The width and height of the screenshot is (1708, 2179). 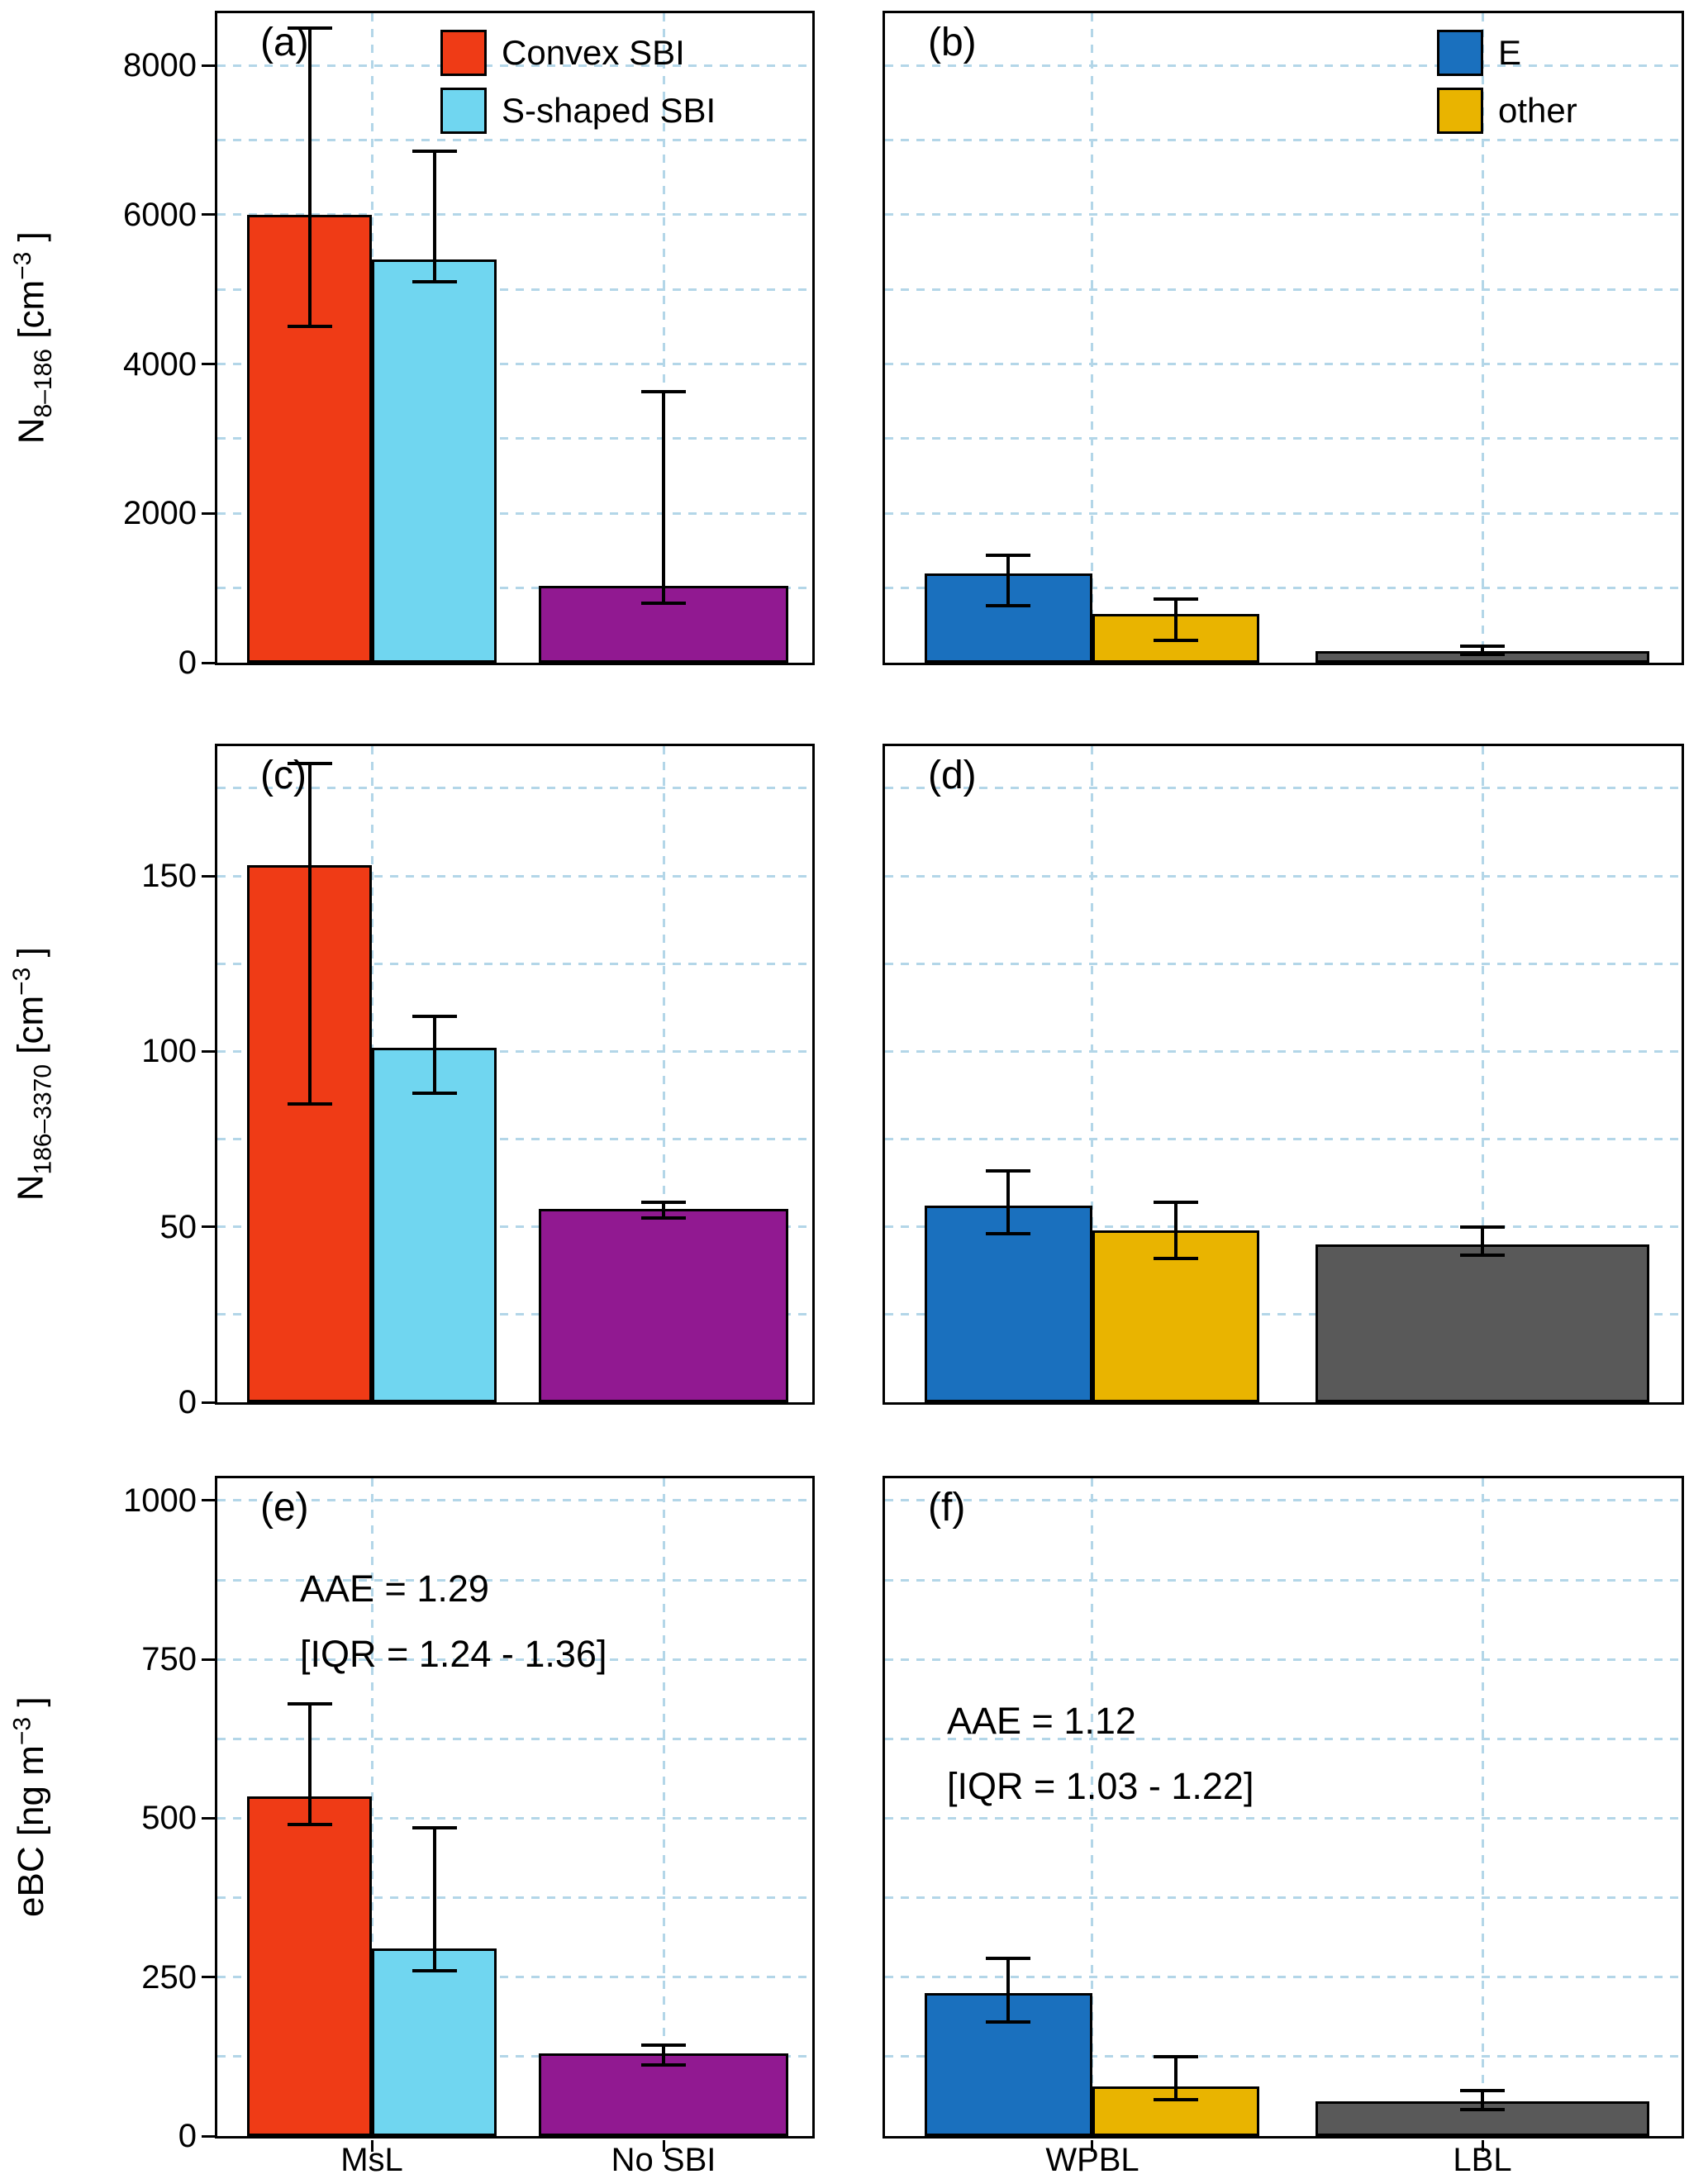 What do you see at coordinates (1008, 1304) in the screenshot?
I see `bar-e` at bounding box center [1008, 1304].